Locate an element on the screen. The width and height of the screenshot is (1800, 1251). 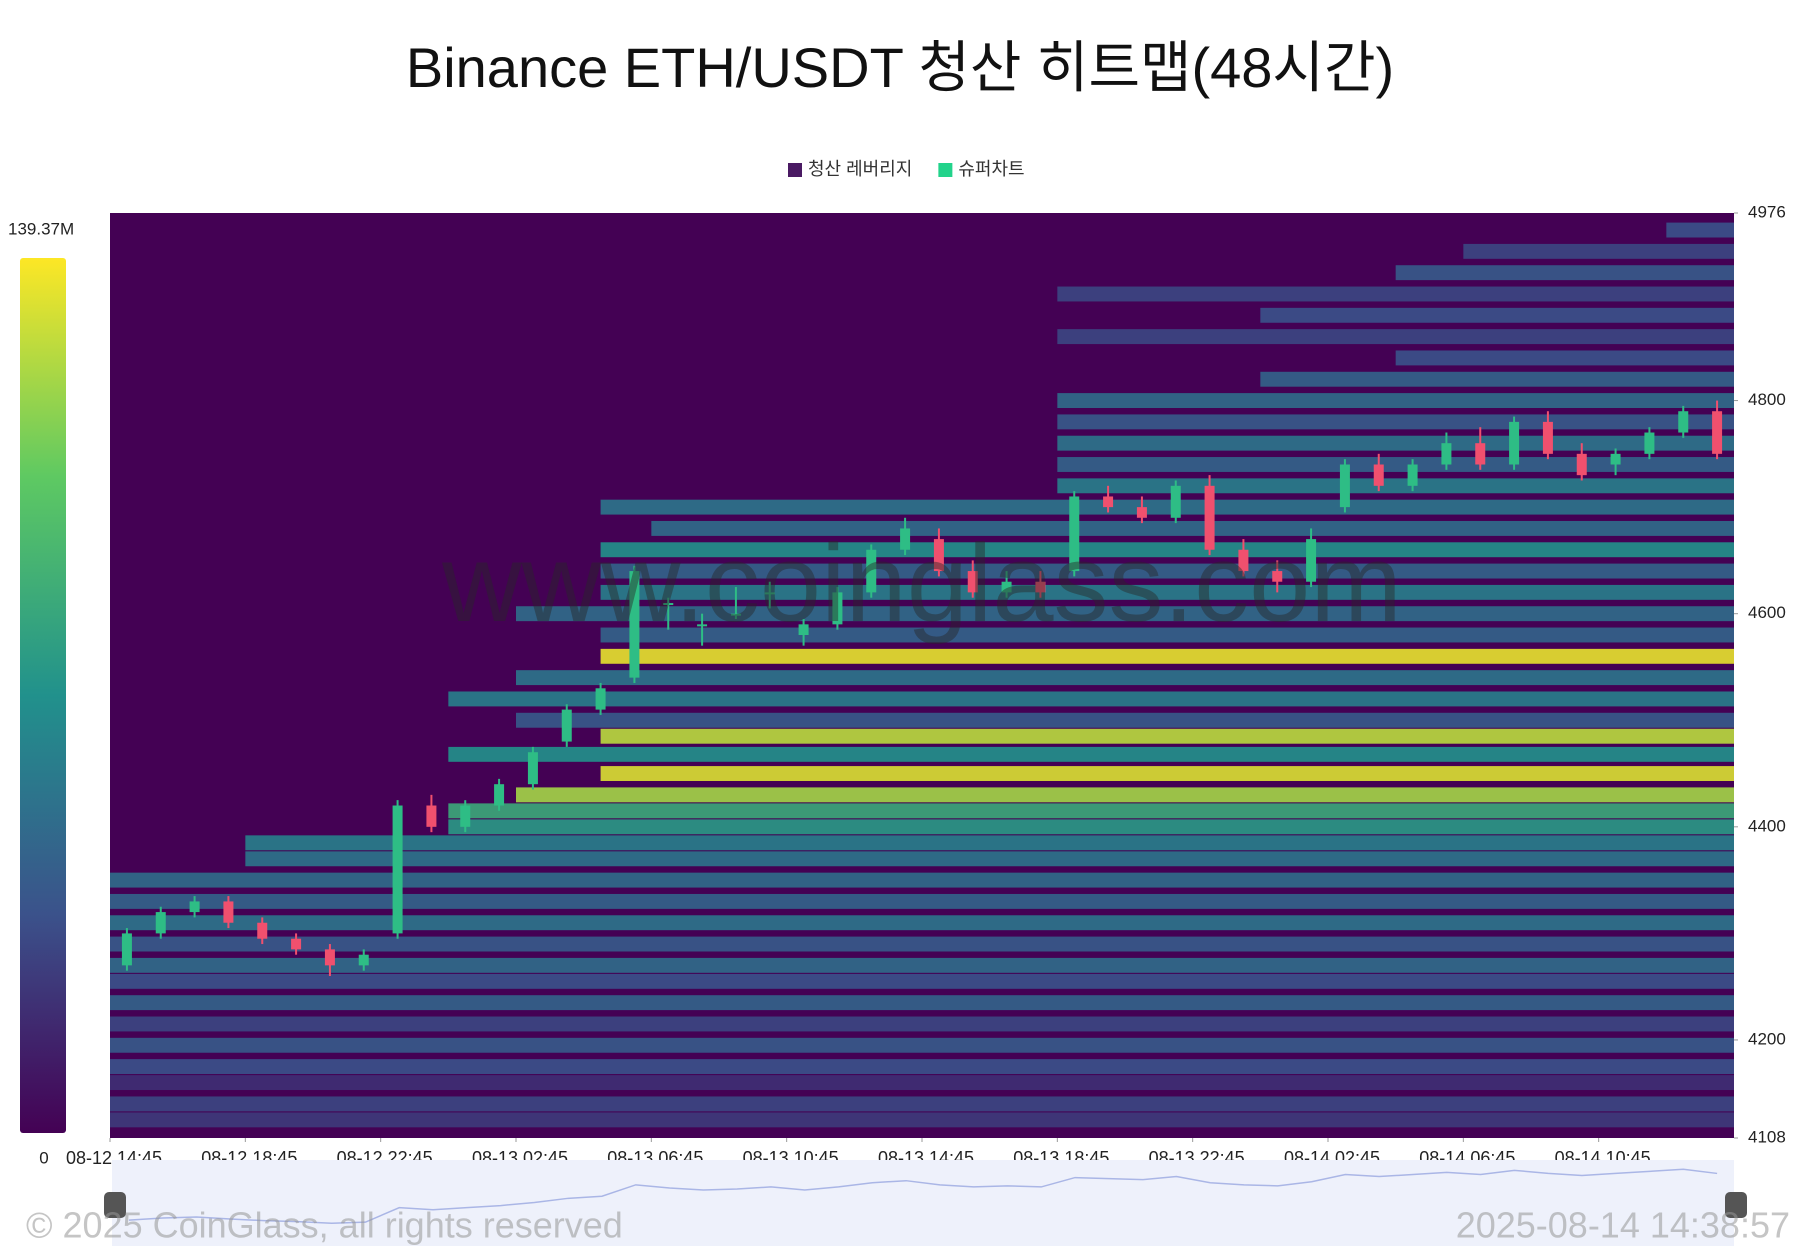
colorbar-label: 139.37M is located at coordinates (41, 228).